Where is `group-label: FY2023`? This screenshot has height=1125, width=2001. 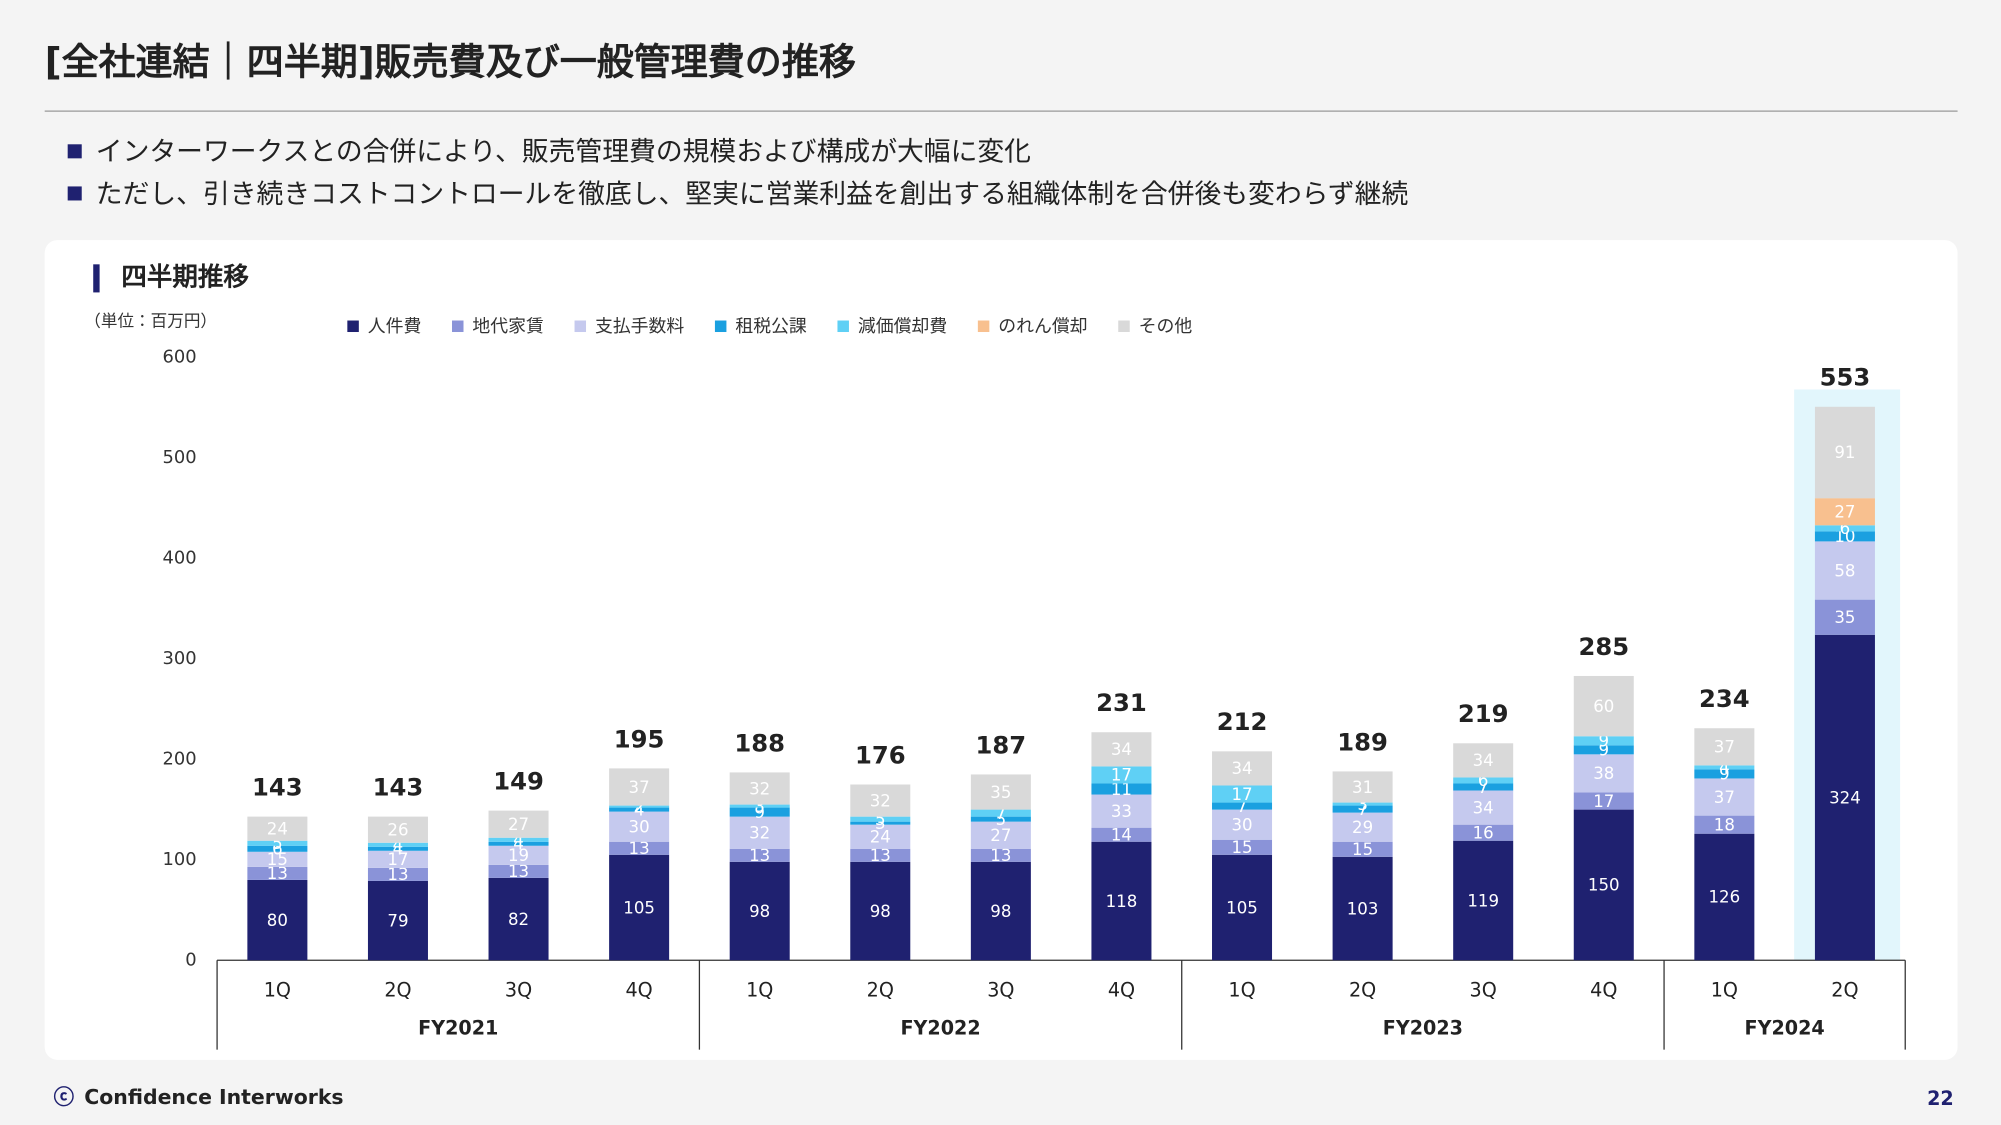 group-label: FY2023 is located at coordinates (1423, 1028).